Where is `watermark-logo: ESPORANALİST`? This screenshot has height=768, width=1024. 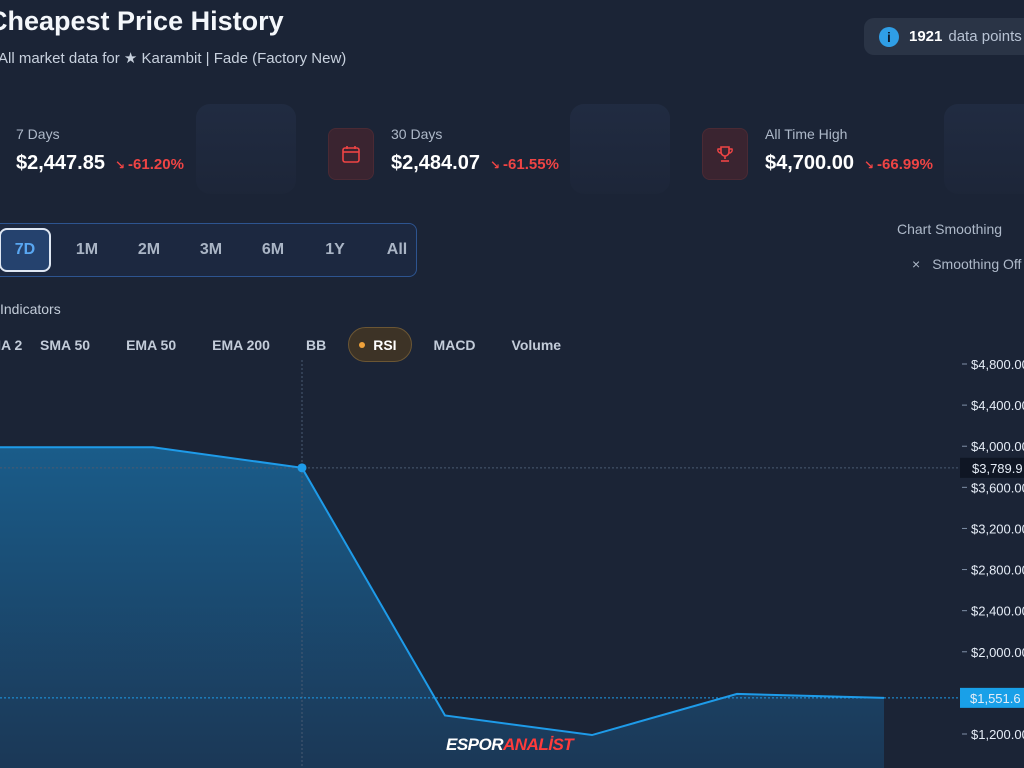
watermark-logo: ESPORANALİST is located at coordinates (510, 744).